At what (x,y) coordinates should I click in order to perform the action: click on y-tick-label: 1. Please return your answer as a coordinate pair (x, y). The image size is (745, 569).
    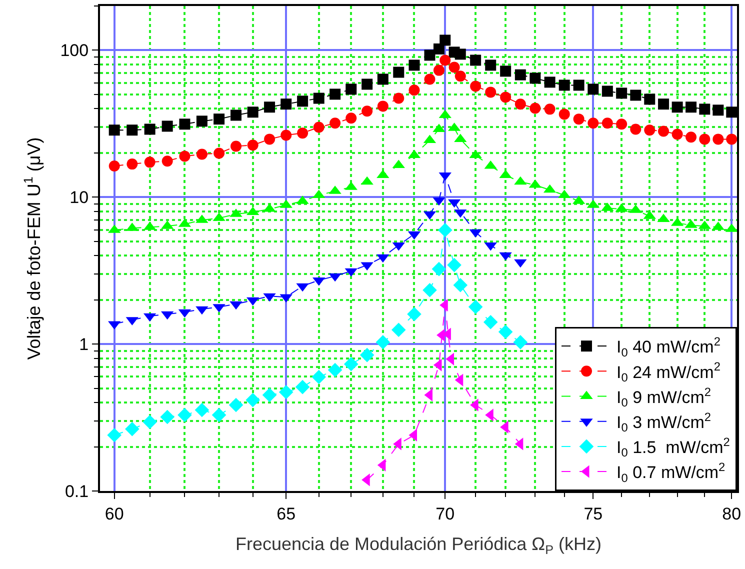
    Looking at the image, I should click on (84, 344).